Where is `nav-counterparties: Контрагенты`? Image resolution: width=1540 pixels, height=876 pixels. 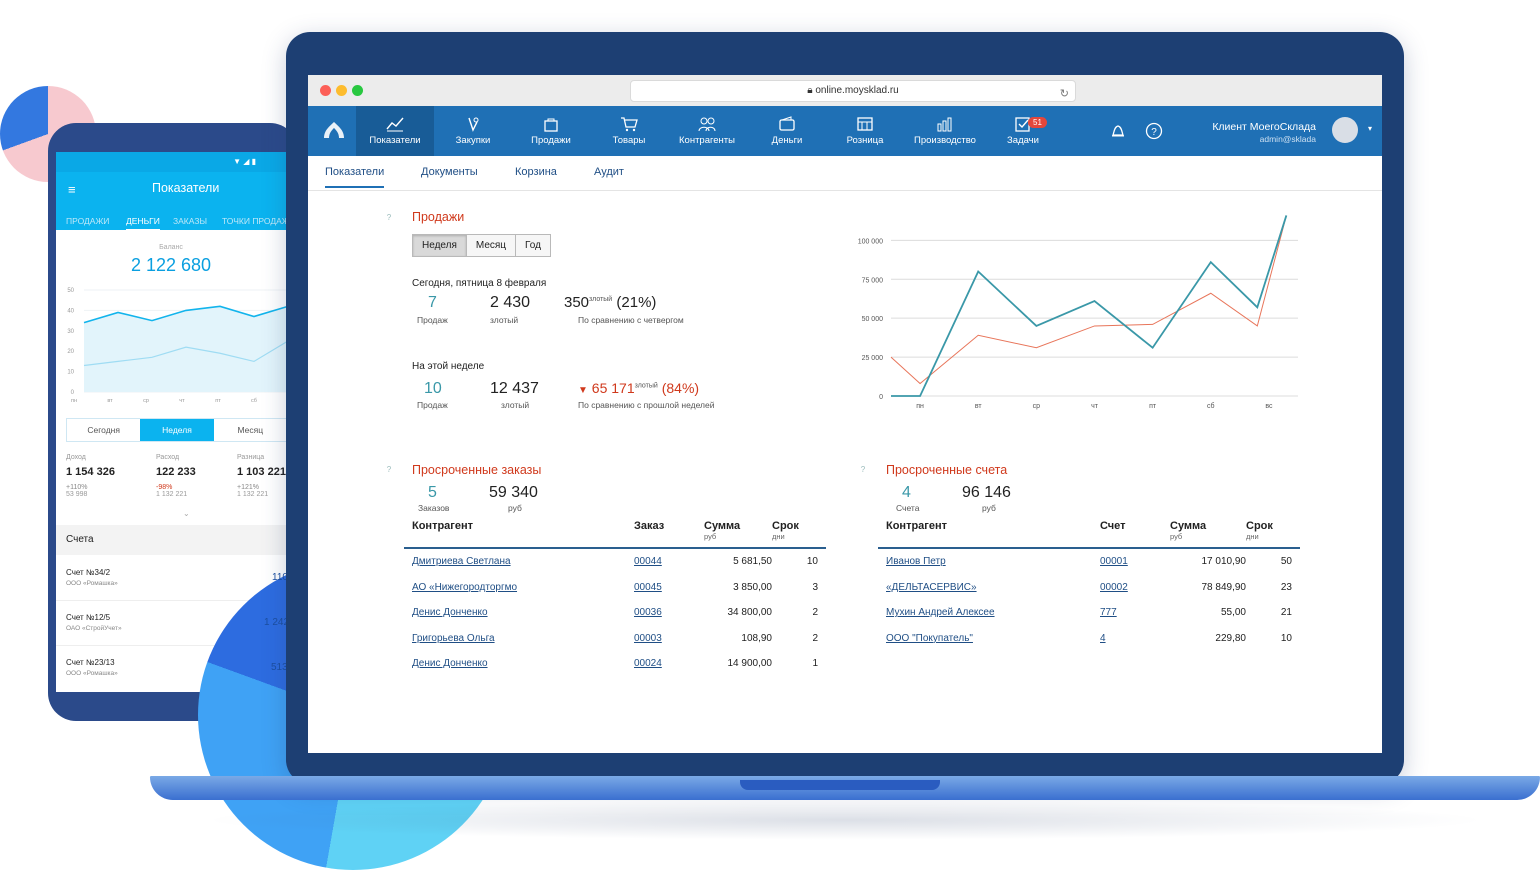
nav-counterparties: Контрагенты is located at coordinates (707, 131).